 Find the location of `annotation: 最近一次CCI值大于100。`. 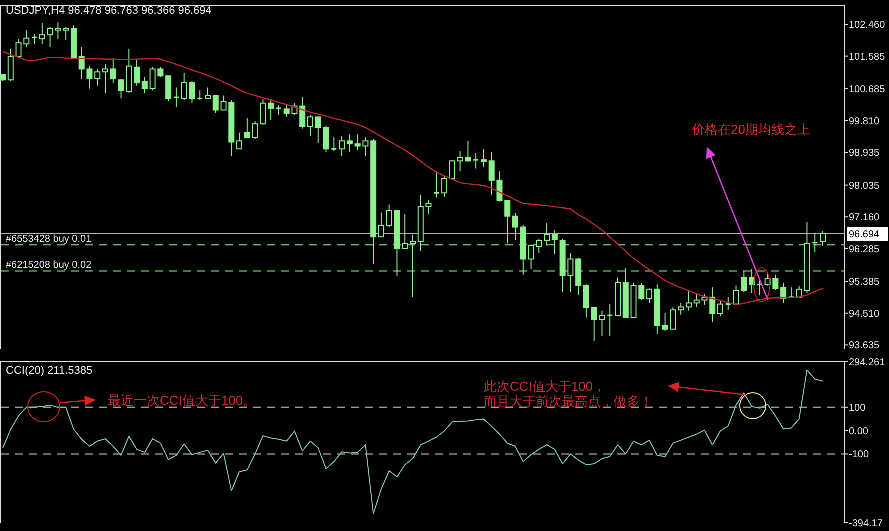

annotation: 最近一次CCI值大于100。 is located at coordinates (182, 400).